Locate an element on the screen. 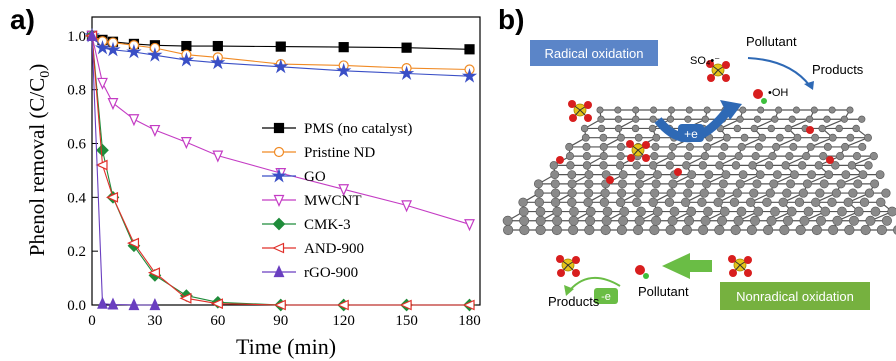 Image resolution: width=896 pixels, height=361 pixels. sulfate-radical-molecule is located at coordinates (718, 71).